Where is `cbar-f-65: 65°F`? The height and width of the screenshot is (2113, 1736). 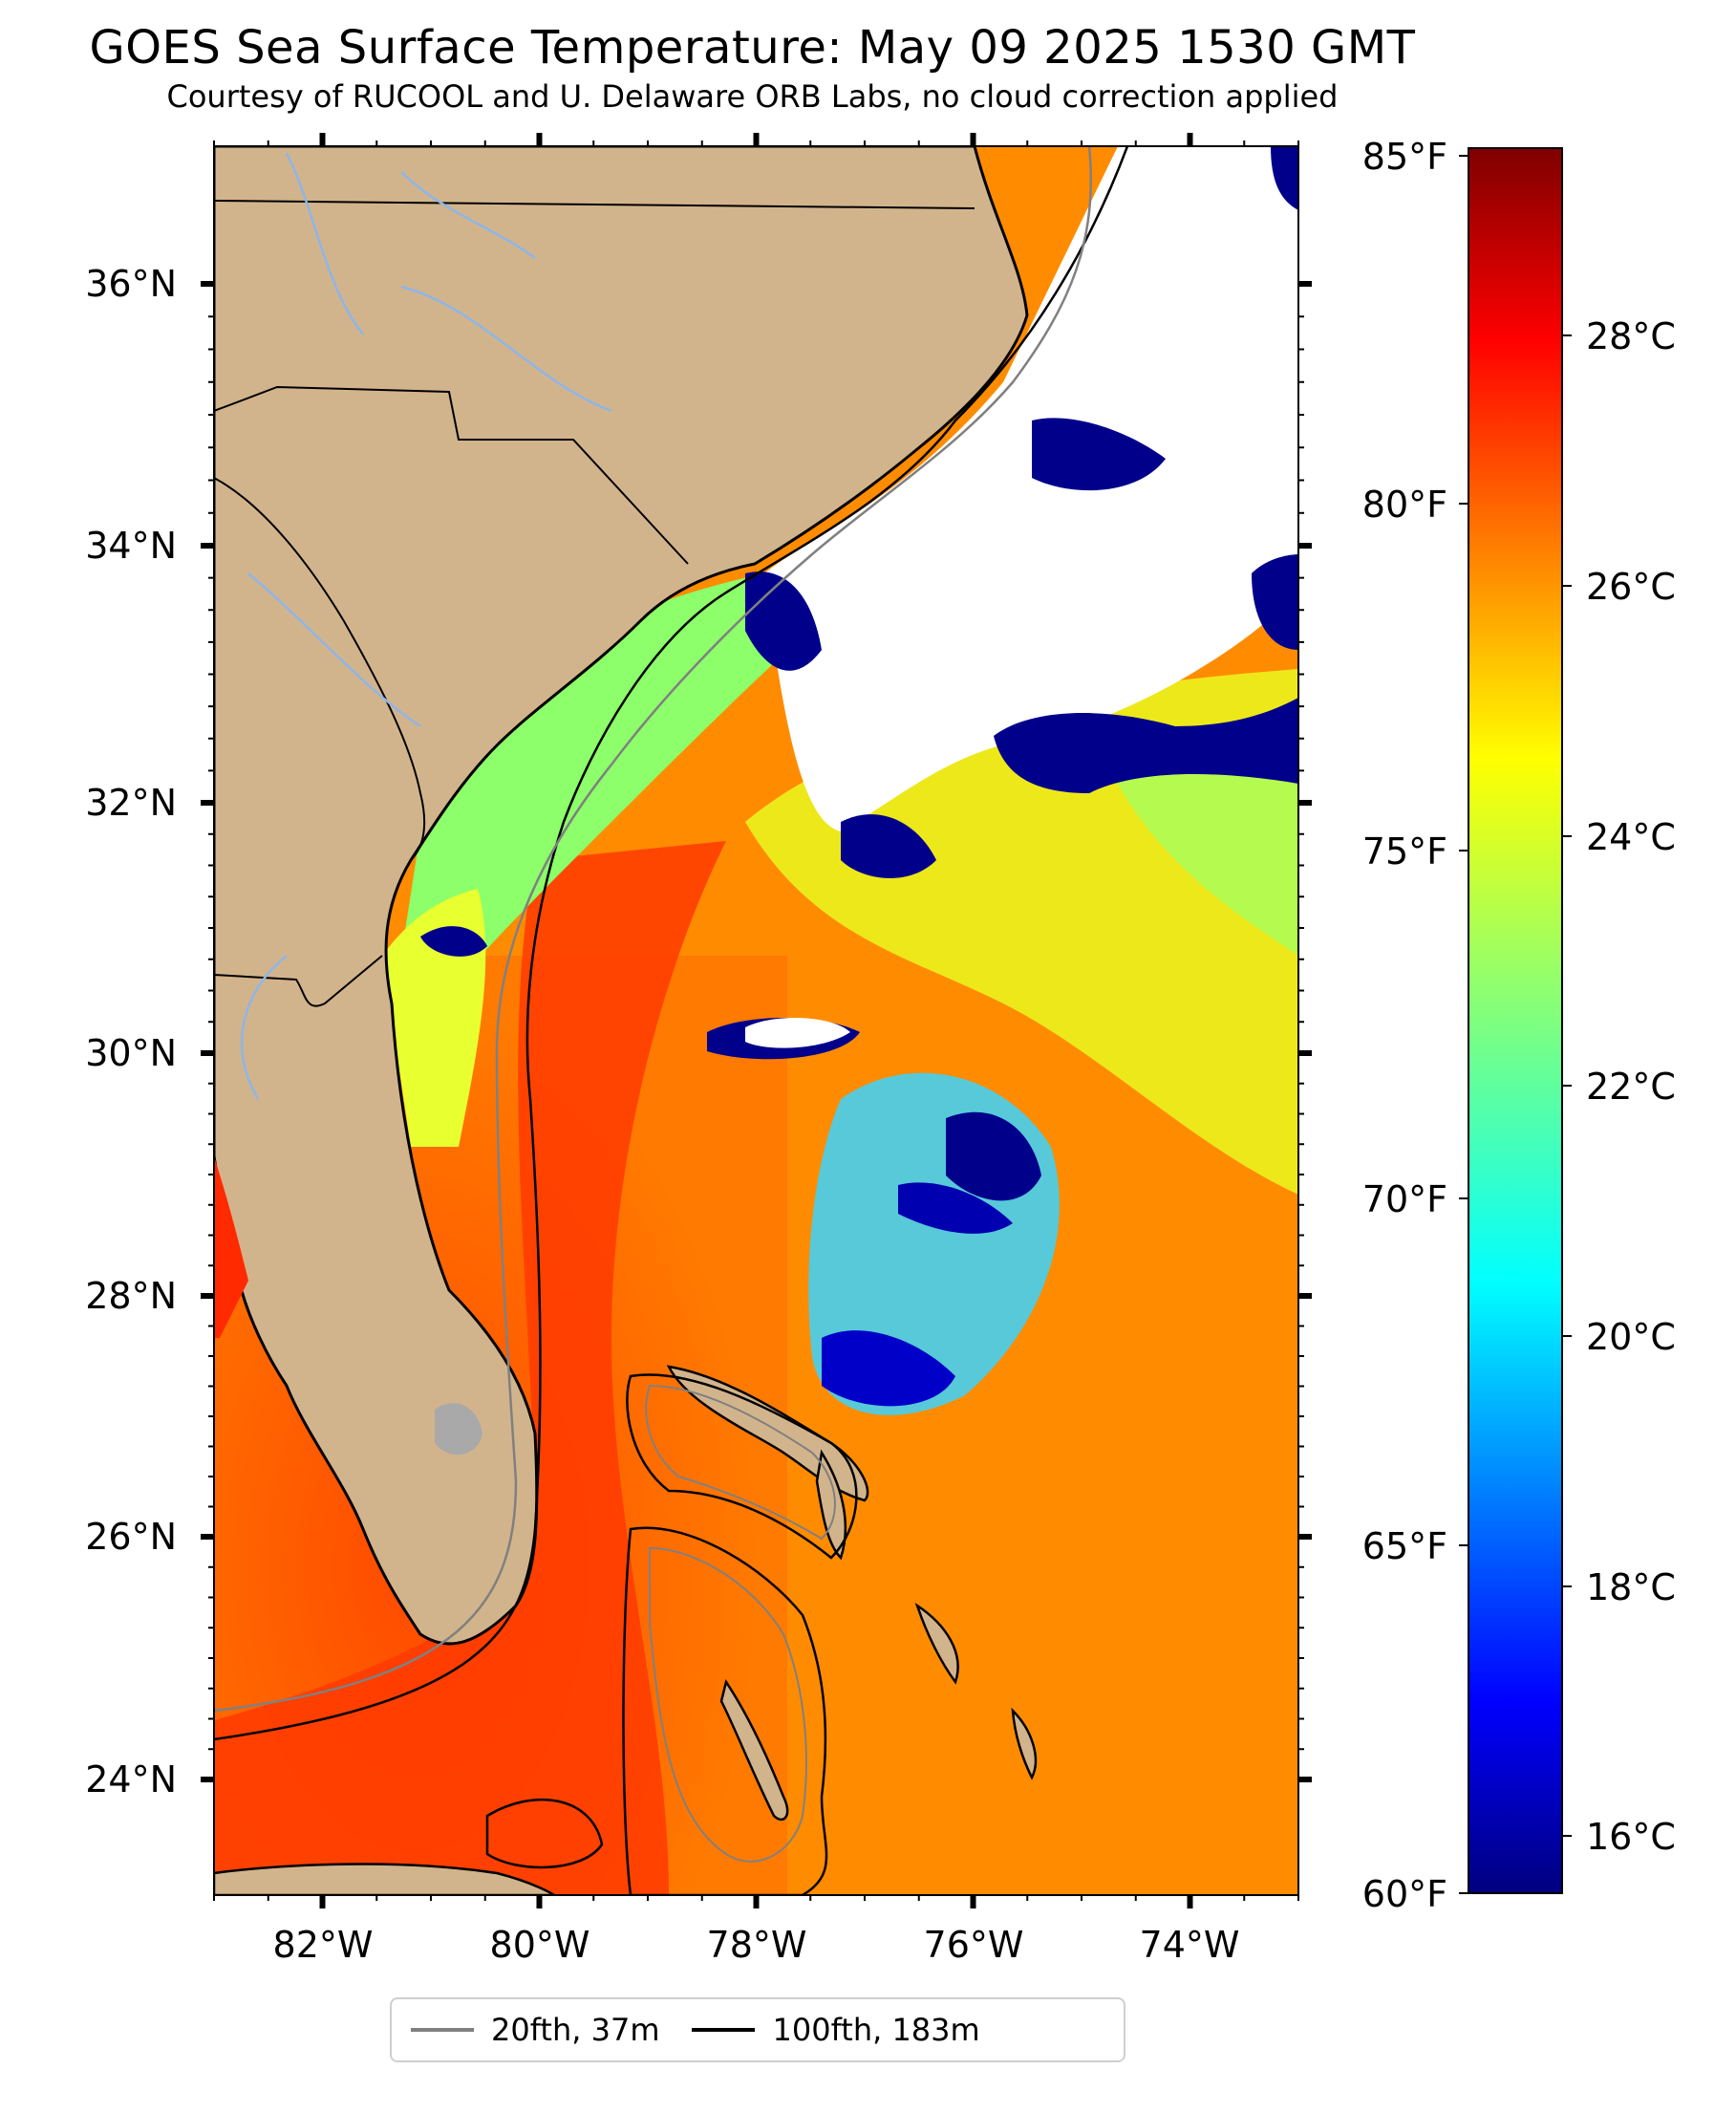 cbar-f-65: 65°F is located at coordinates (1404, 1546).